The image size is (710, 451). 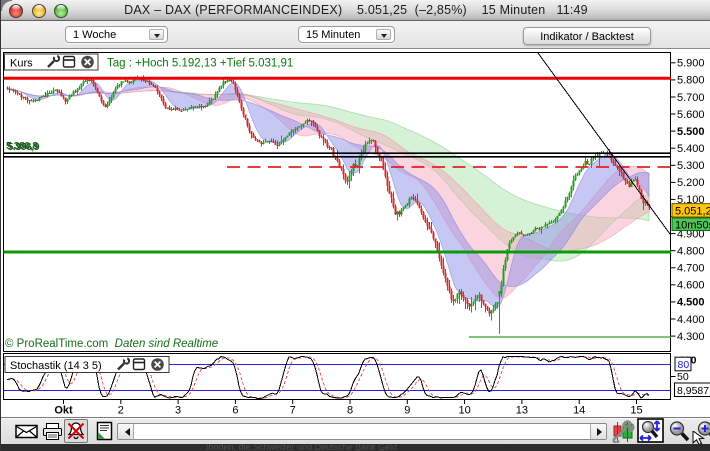 What do you see at coordinates (407, 411) in the screenshot?
I see `svg-text: 9` at bounding box center [407, 411].